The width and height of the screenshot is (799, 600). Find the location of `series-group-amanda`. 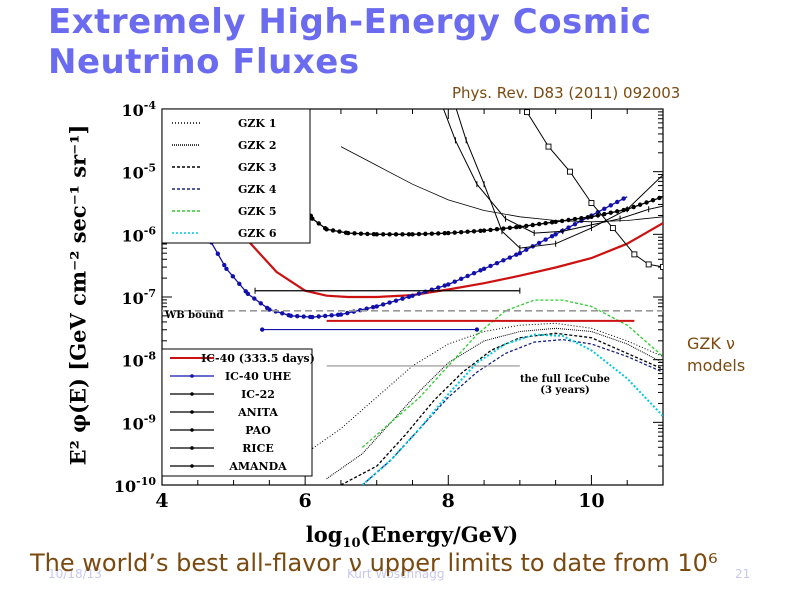

series-group-amanda is located at coordinates (501, 184).